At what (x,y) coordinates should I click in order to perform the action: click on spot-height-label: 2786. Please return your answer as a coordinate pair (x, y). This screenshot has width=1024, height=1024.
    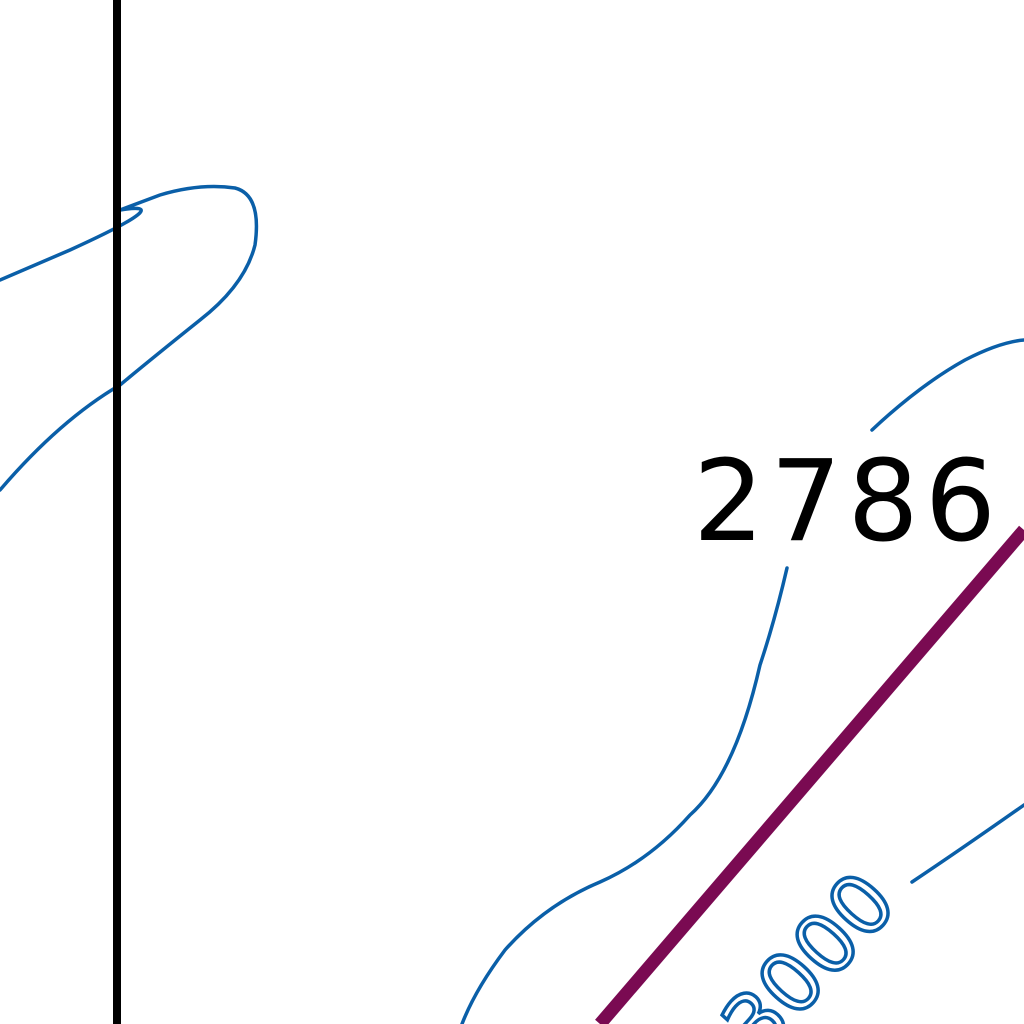
    Looking at the image, I should click on (847, 502).